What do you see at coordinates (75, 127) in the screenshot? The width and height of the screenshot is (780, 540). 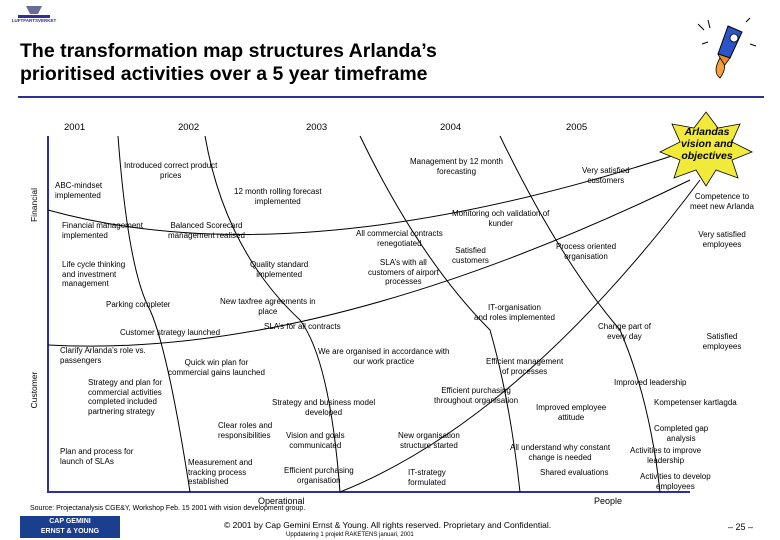 I see `year-2001: 2001` at bounding box center [75, 127].